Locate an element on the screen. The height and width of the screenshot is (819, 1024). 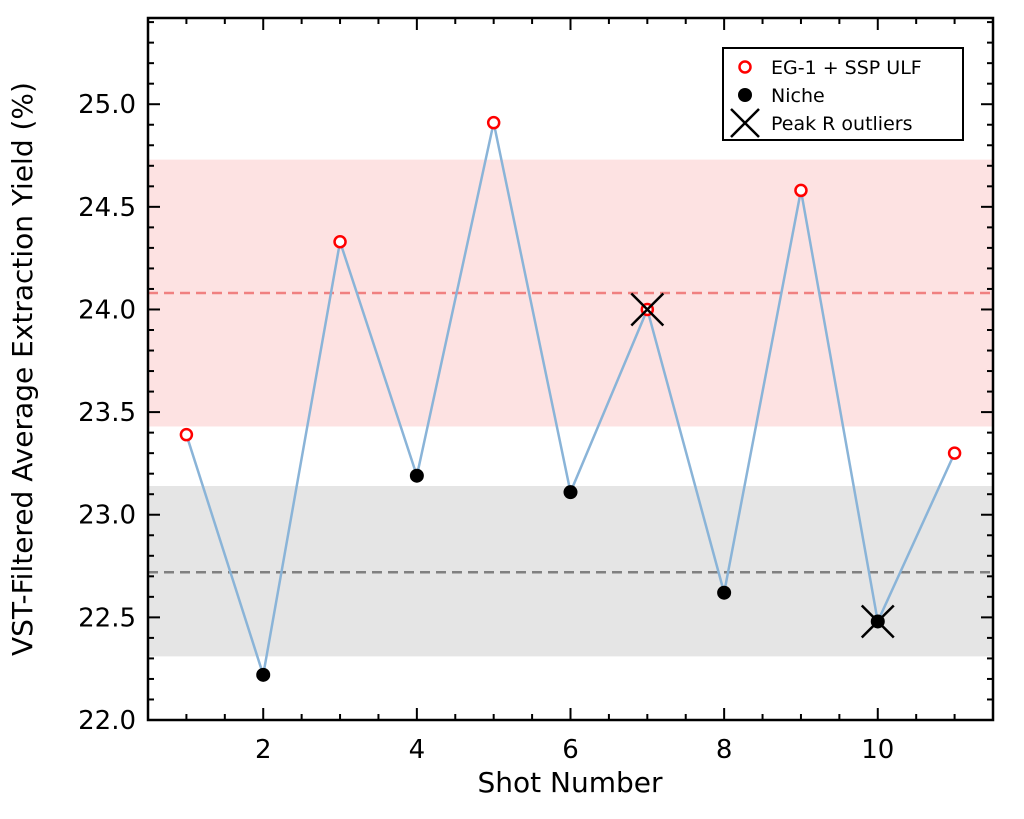
x-axis-label: Shot Number is located at coordinates (569, 782).